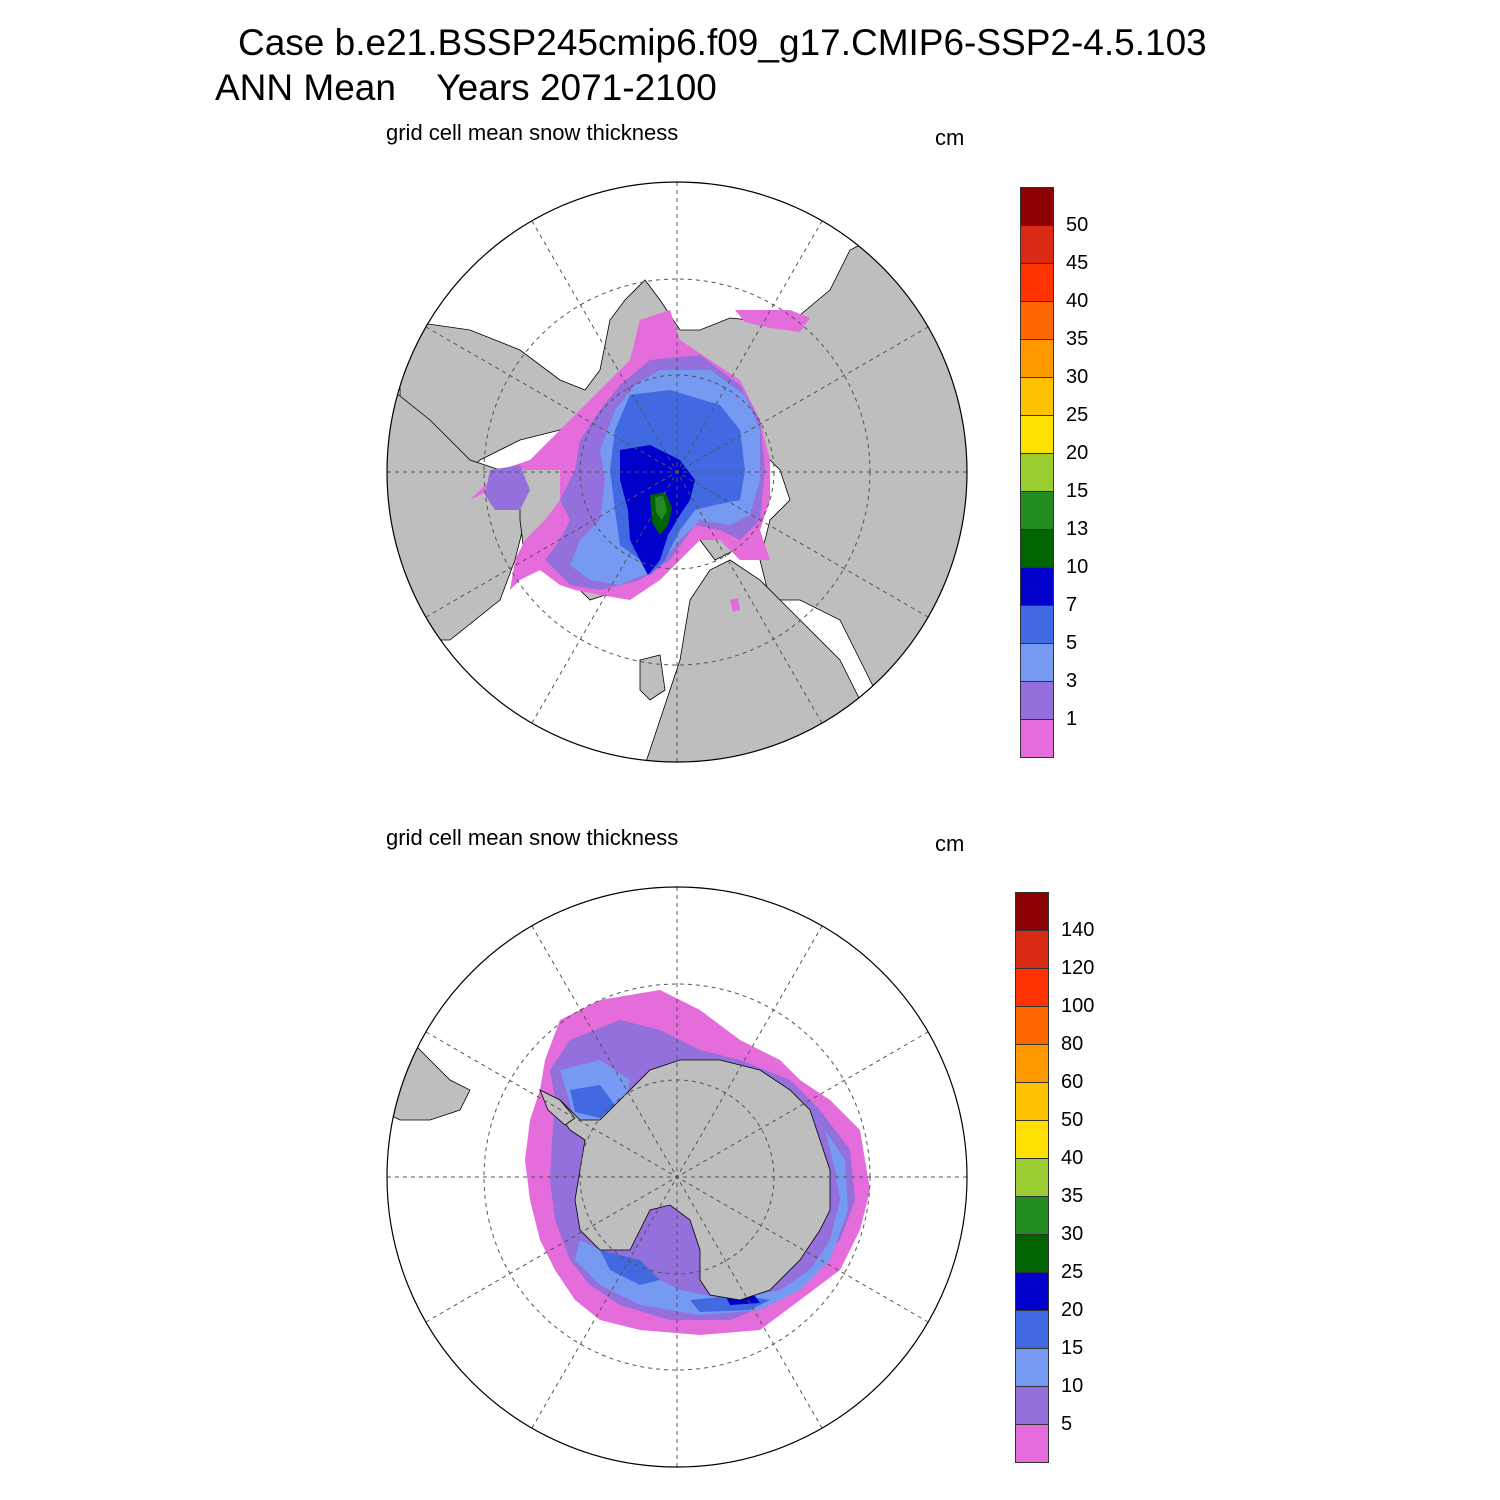  I want to click on snow-hudson-bay, so click(507, 487).